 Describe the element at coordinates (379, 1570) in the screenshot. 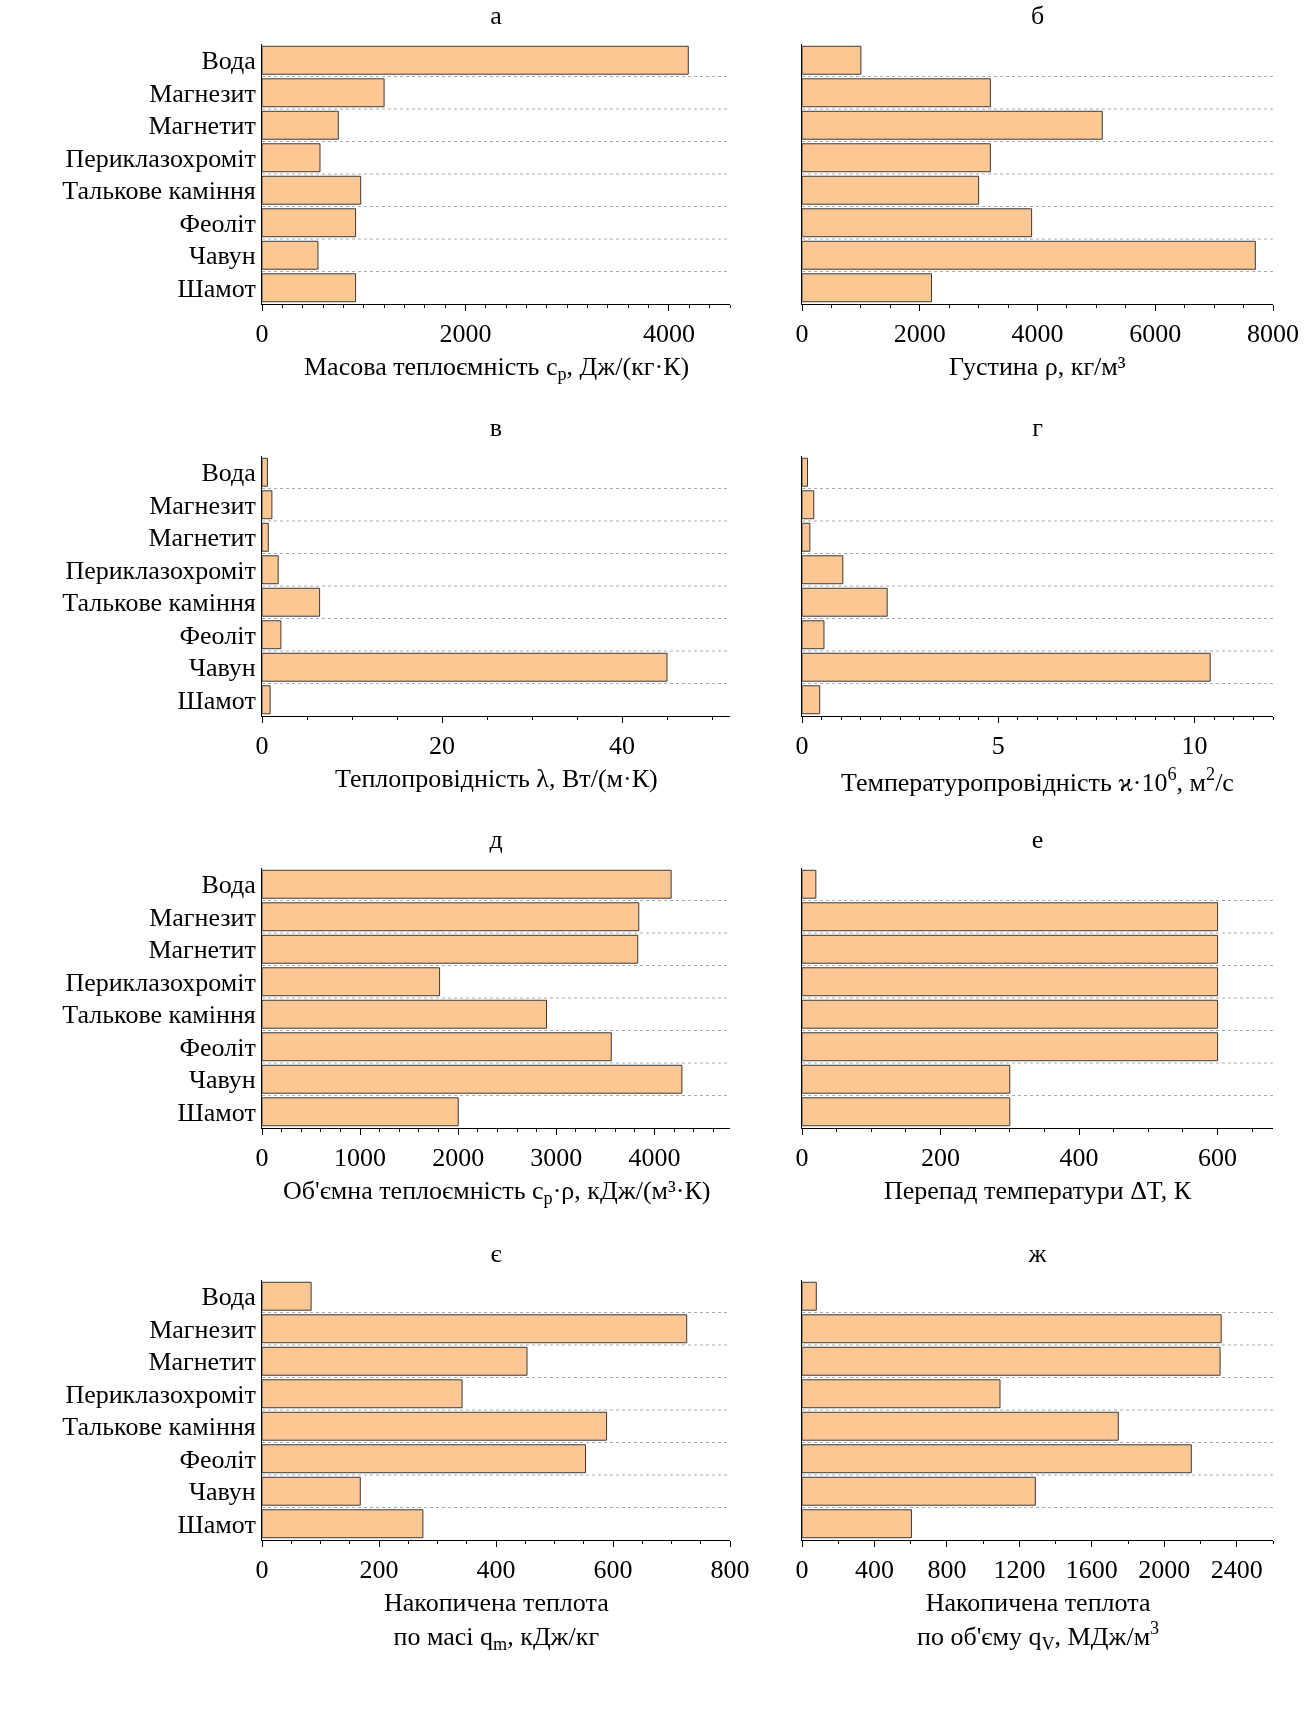

I see `x-tick-label: 200` at that location.